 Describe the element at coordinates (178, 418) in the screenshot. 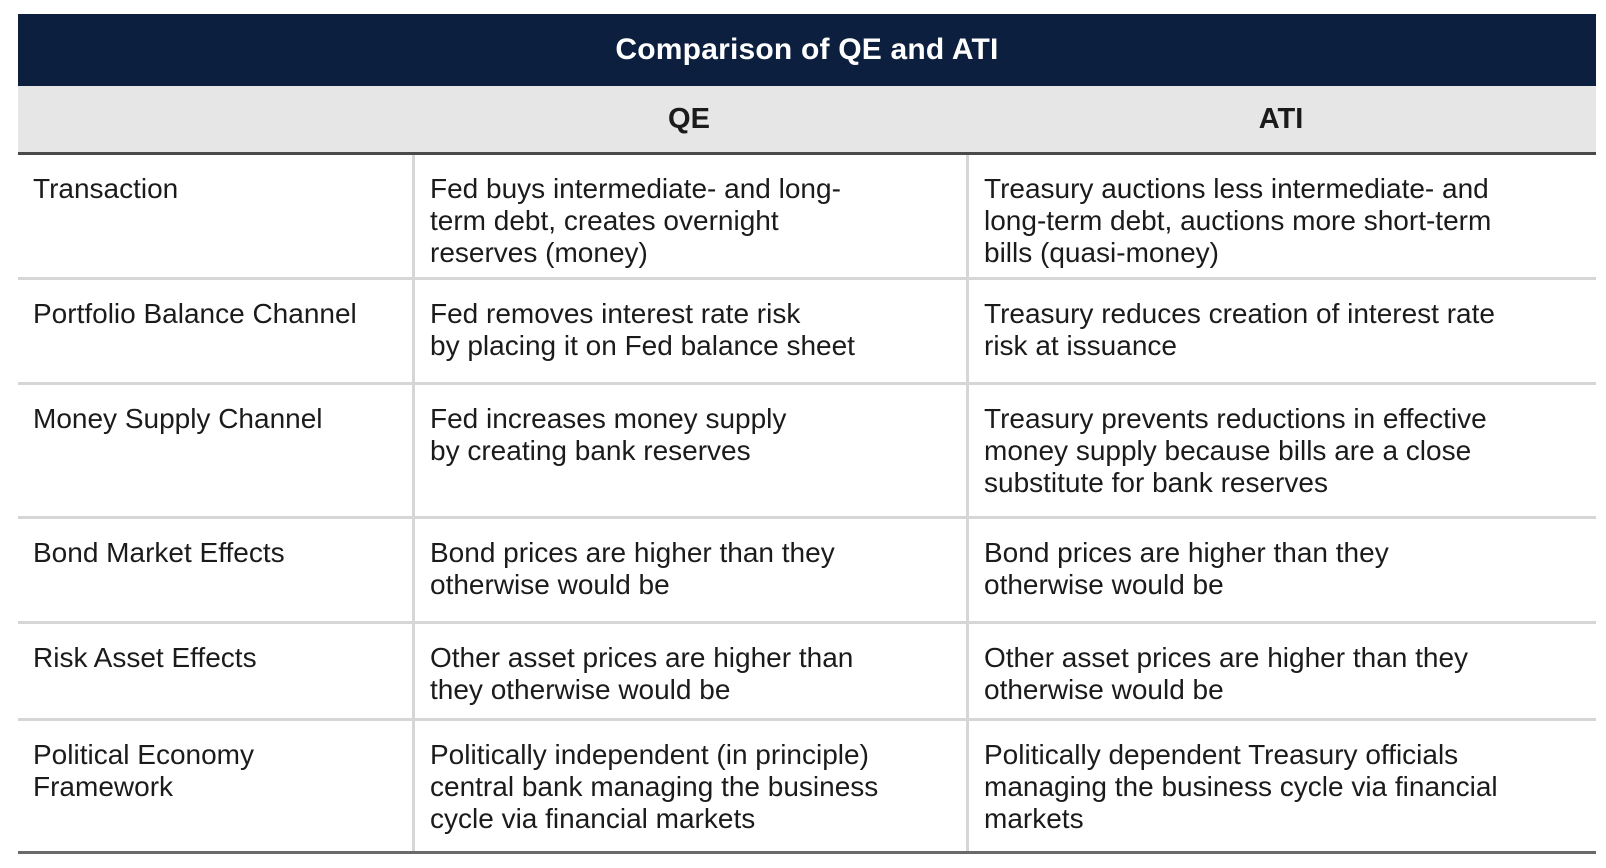

I see `row-label: Money Supply Channel` at that location.